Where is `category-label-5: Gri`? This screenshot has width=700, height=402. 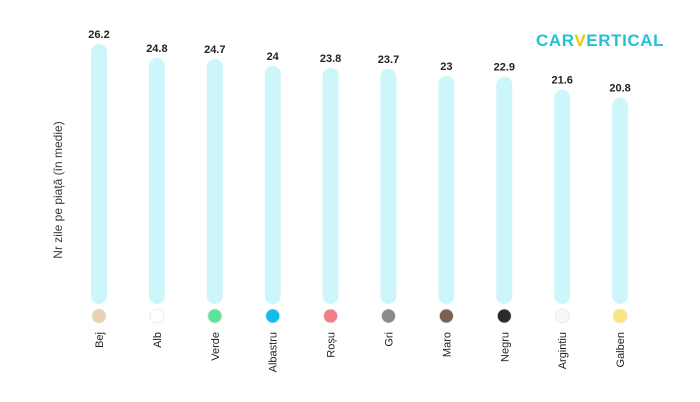
category-label-5: Gri is located at coordinates (390, 339).